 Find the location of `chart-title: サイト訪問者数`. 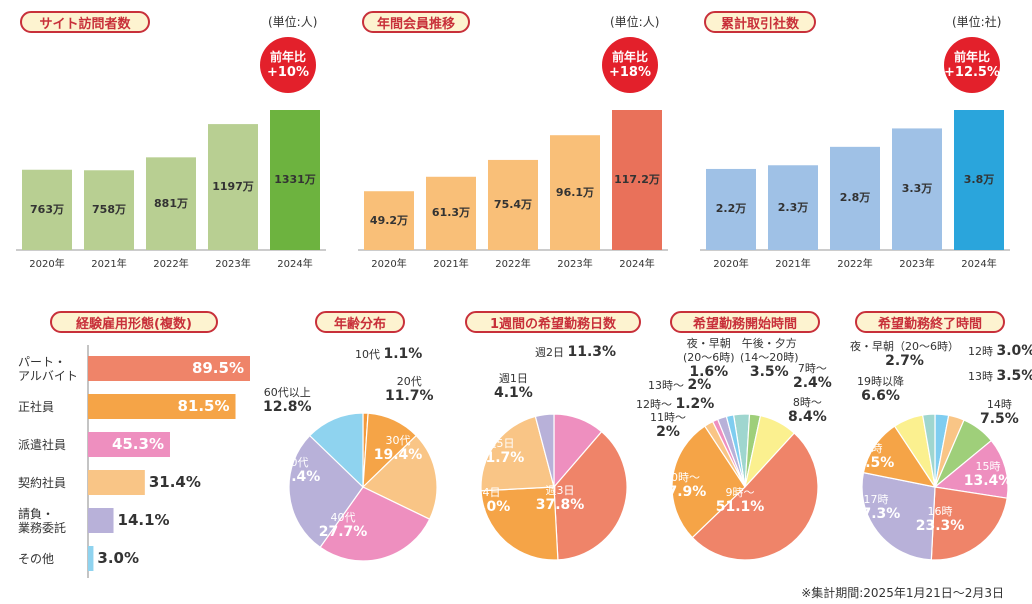

chart-title: サイト訪問者数 is located at coordinates (85, 22).